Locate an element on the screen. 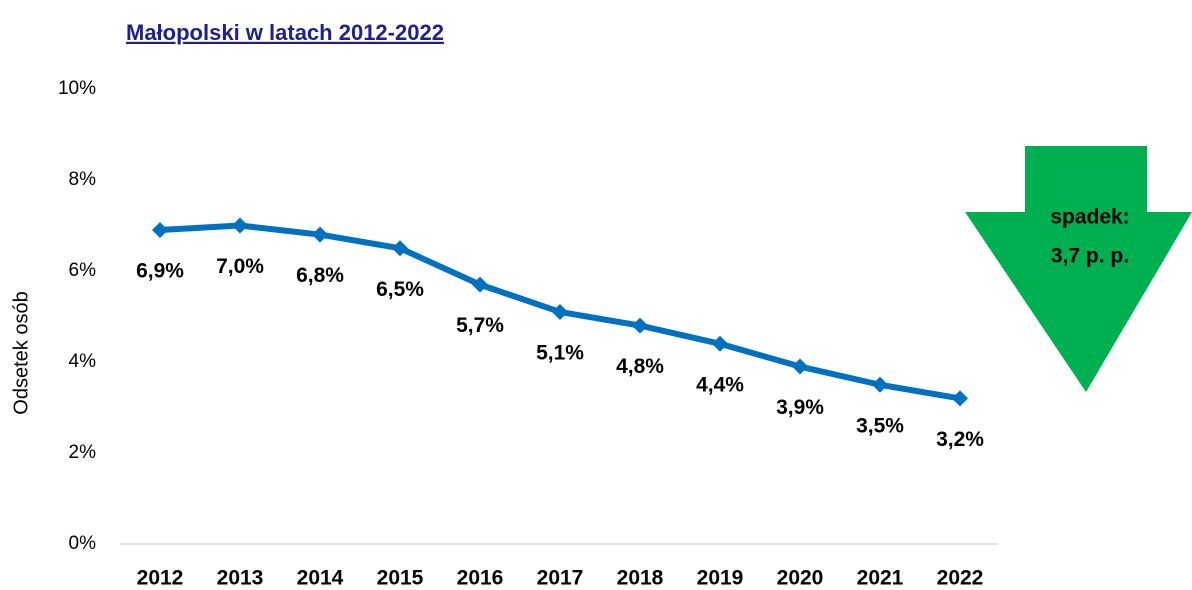 This screenshot has height=590, width=1192. y-tick-label: 0% is located at coordinates (83, 543).